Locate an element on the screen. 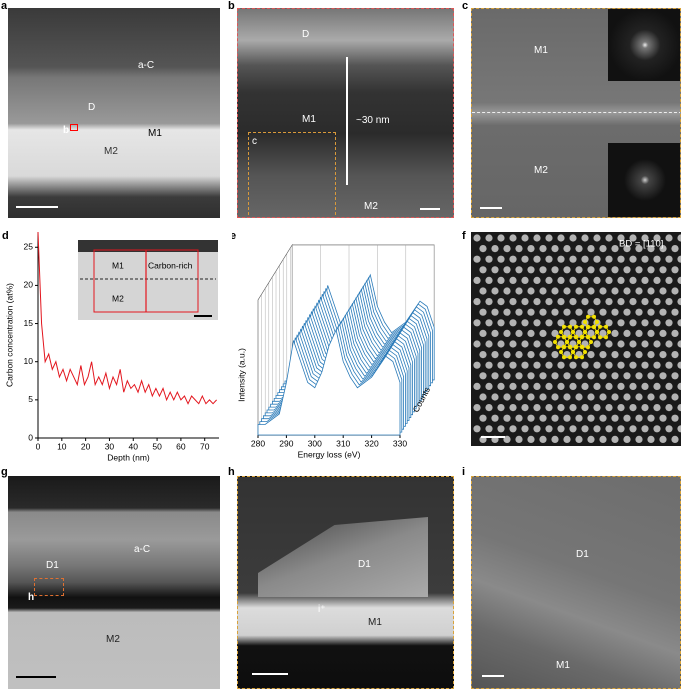 The height and width of the screenshot is (689, 685). panel-label: c is located at coordinates (465, 6).